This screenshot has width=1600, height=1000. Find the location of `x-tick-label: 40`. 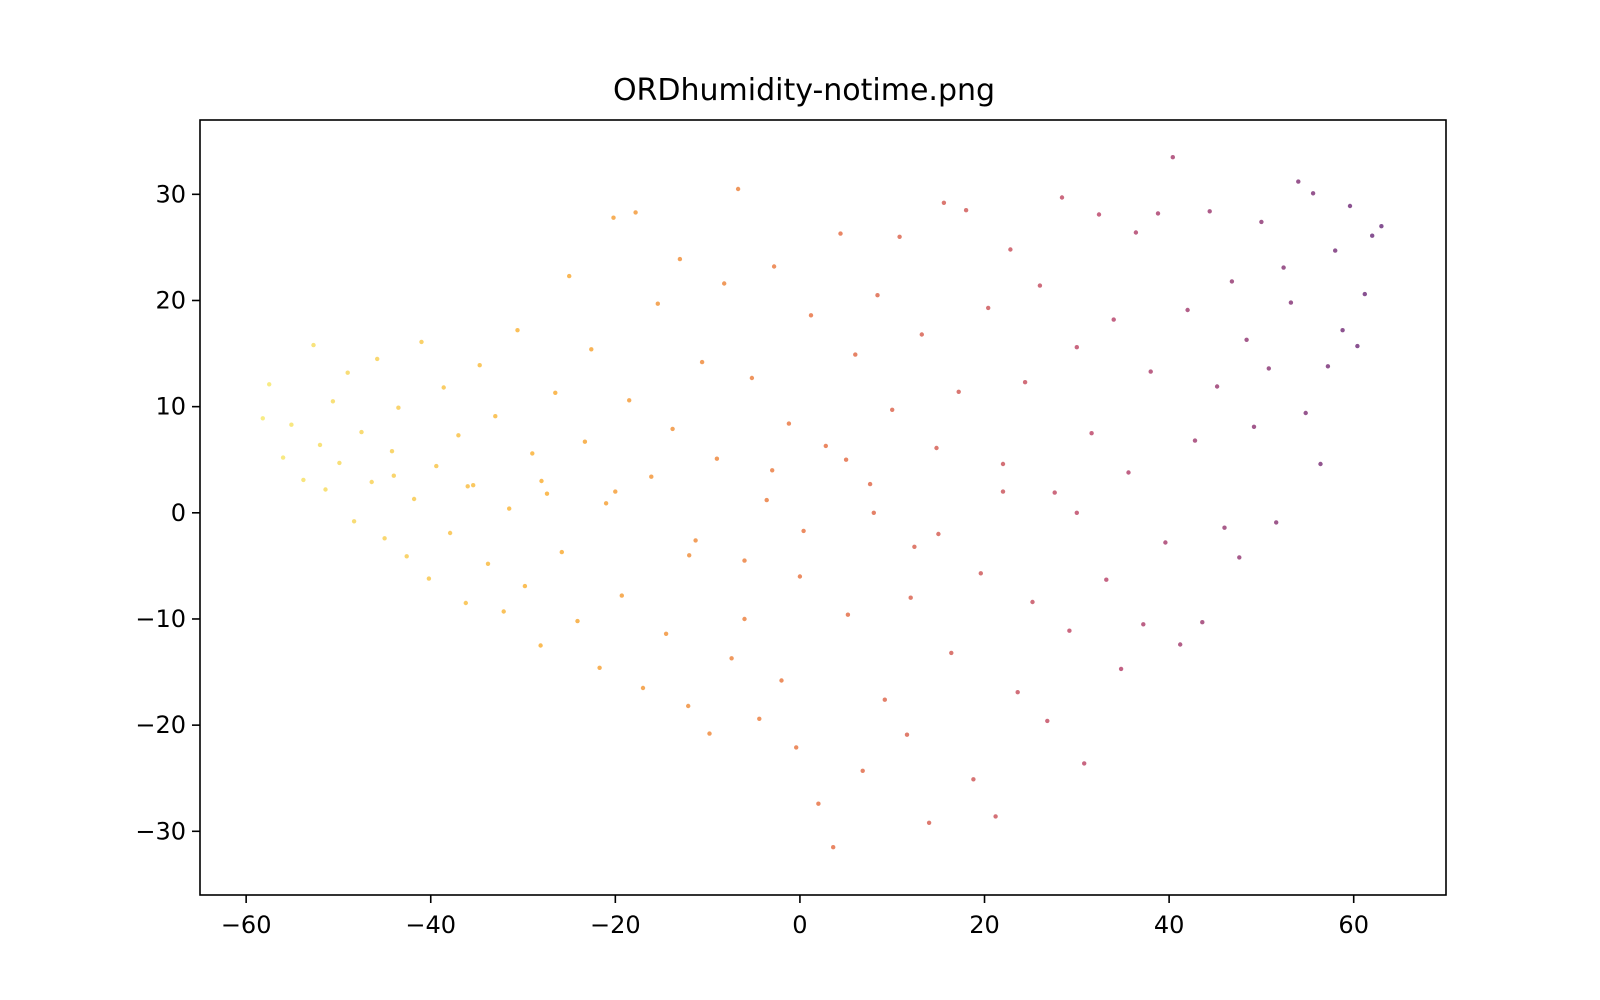

x-tick-label: 40 is located at coordinates (1169, 925).